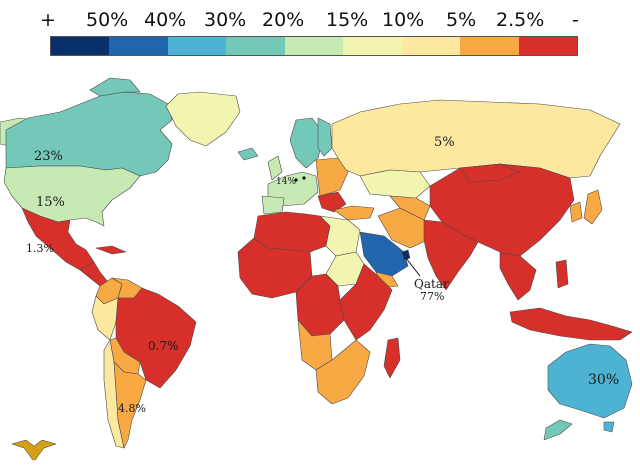  Describe the element at coordinates (410, 208) in the screenshot. I see `region-central-asia` at that location.